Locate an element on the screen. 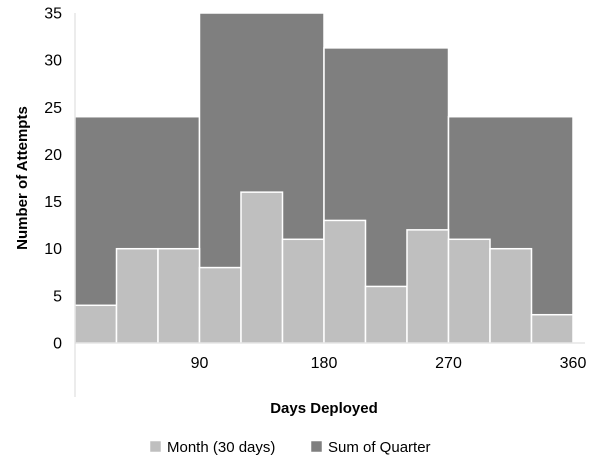  legend-label: Month (30 days) is located at coordinates (221, 447).